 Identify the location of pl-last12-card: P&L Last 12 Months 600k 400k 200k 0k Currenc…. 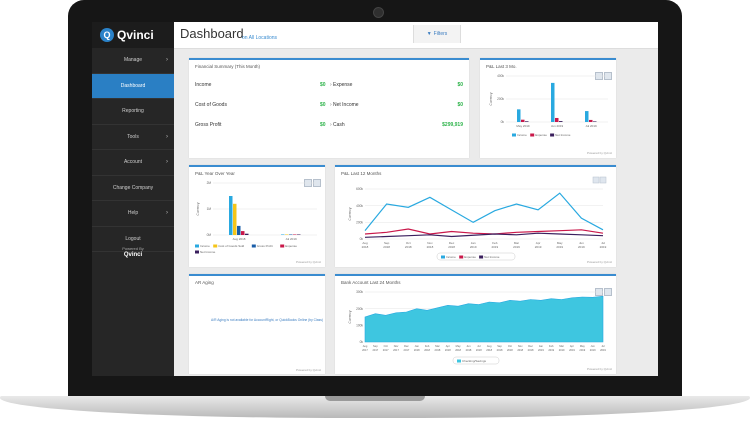
(475, 216).